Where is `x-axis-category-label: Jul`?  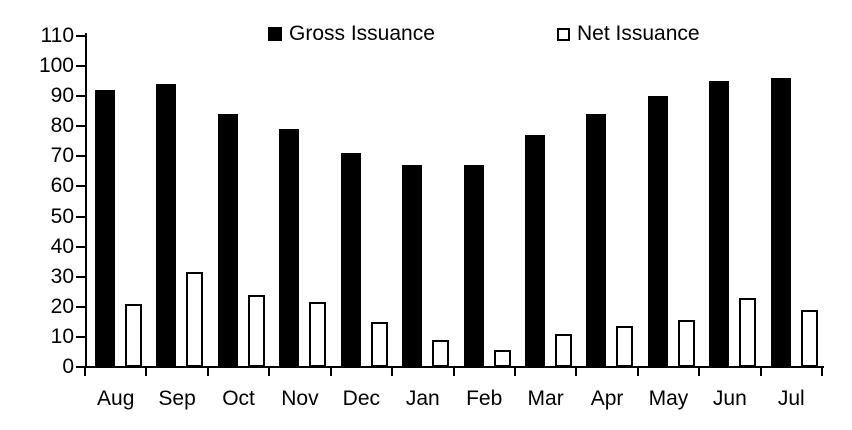 x-axis-category-label: Jul is located at coordinates (791, 398).